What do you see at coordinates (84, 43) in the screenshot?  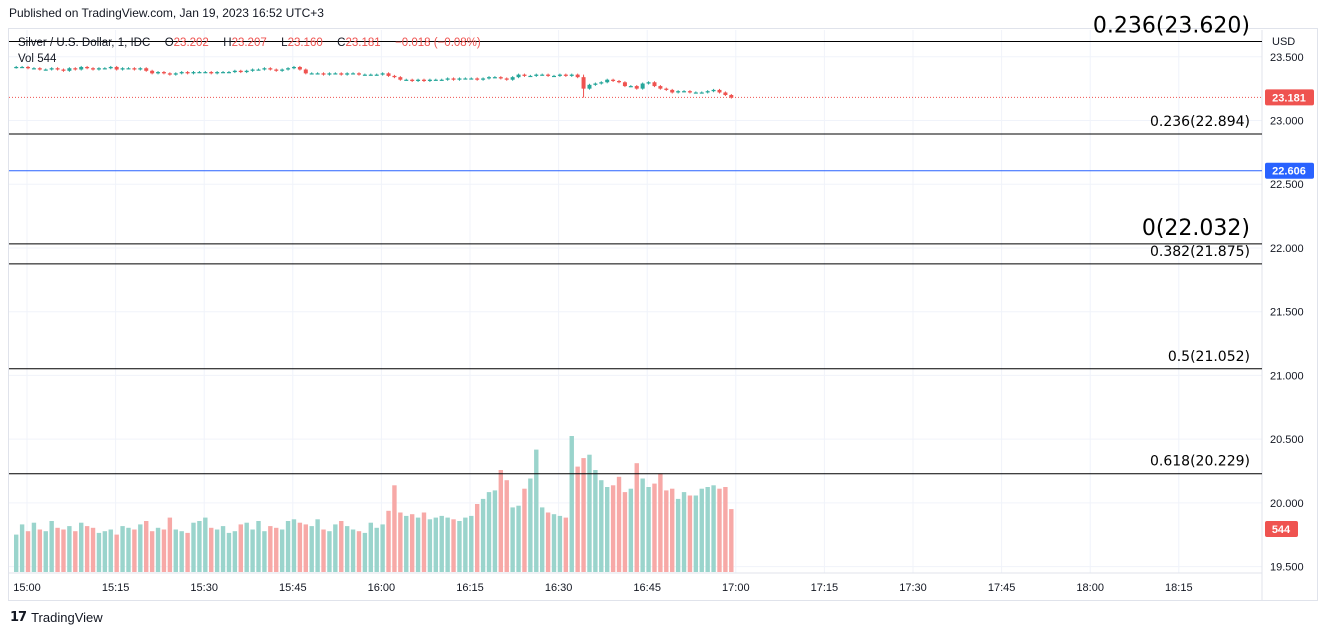 I see `symbol-label: Silver / U.S. Dollar, 1, IDC` at bounding box center [84, 43].